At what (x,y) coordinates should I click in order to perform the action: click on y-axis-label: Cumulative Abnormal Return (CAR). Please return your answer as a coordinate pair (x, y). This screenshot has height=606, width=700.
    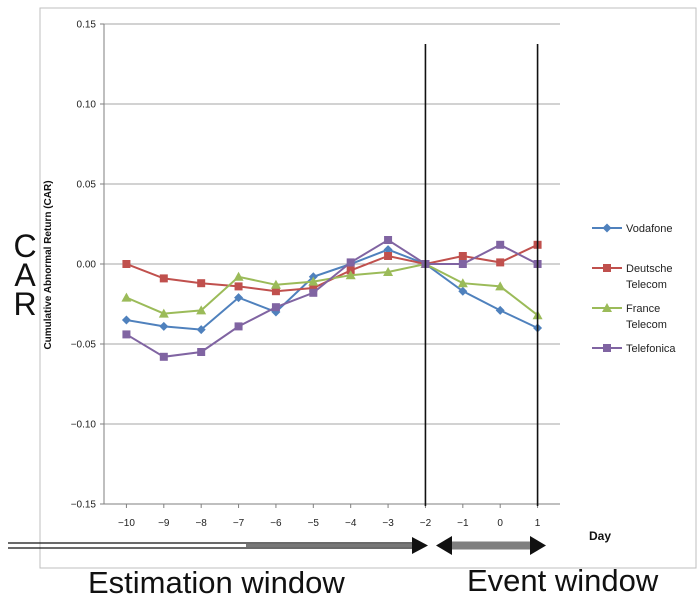
    Looking at the image, I should click on (48, 264).